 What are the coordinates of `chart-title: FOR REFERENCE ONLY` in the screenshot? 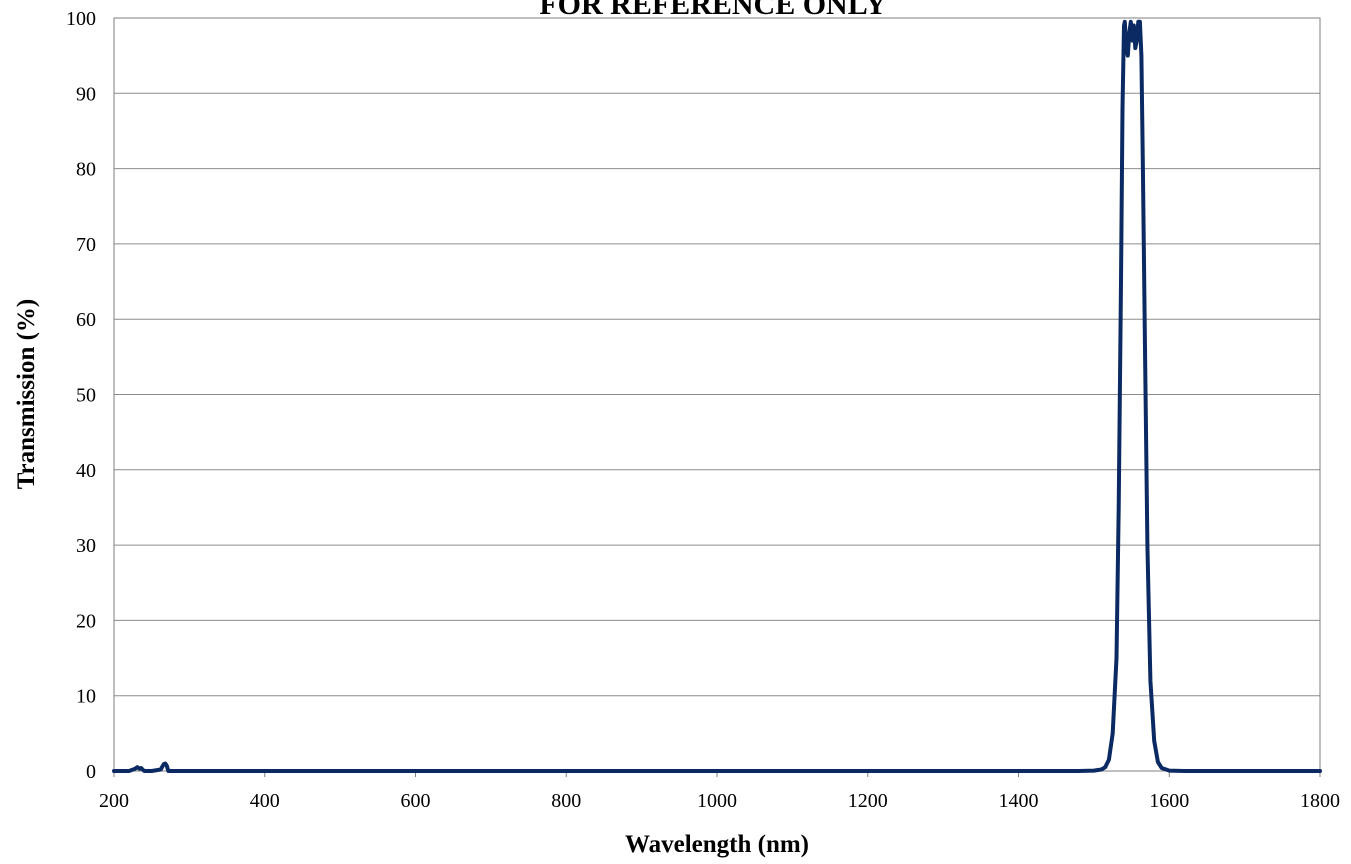 It's located at (713, 10).